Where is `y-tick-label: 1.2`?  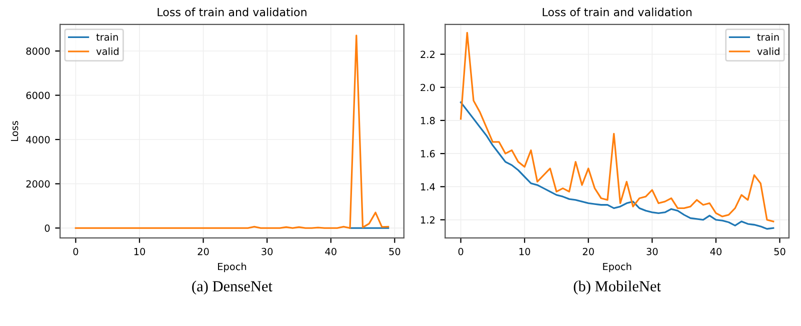
y-tick-label: 1.2 is located at coordinates (427, 220).